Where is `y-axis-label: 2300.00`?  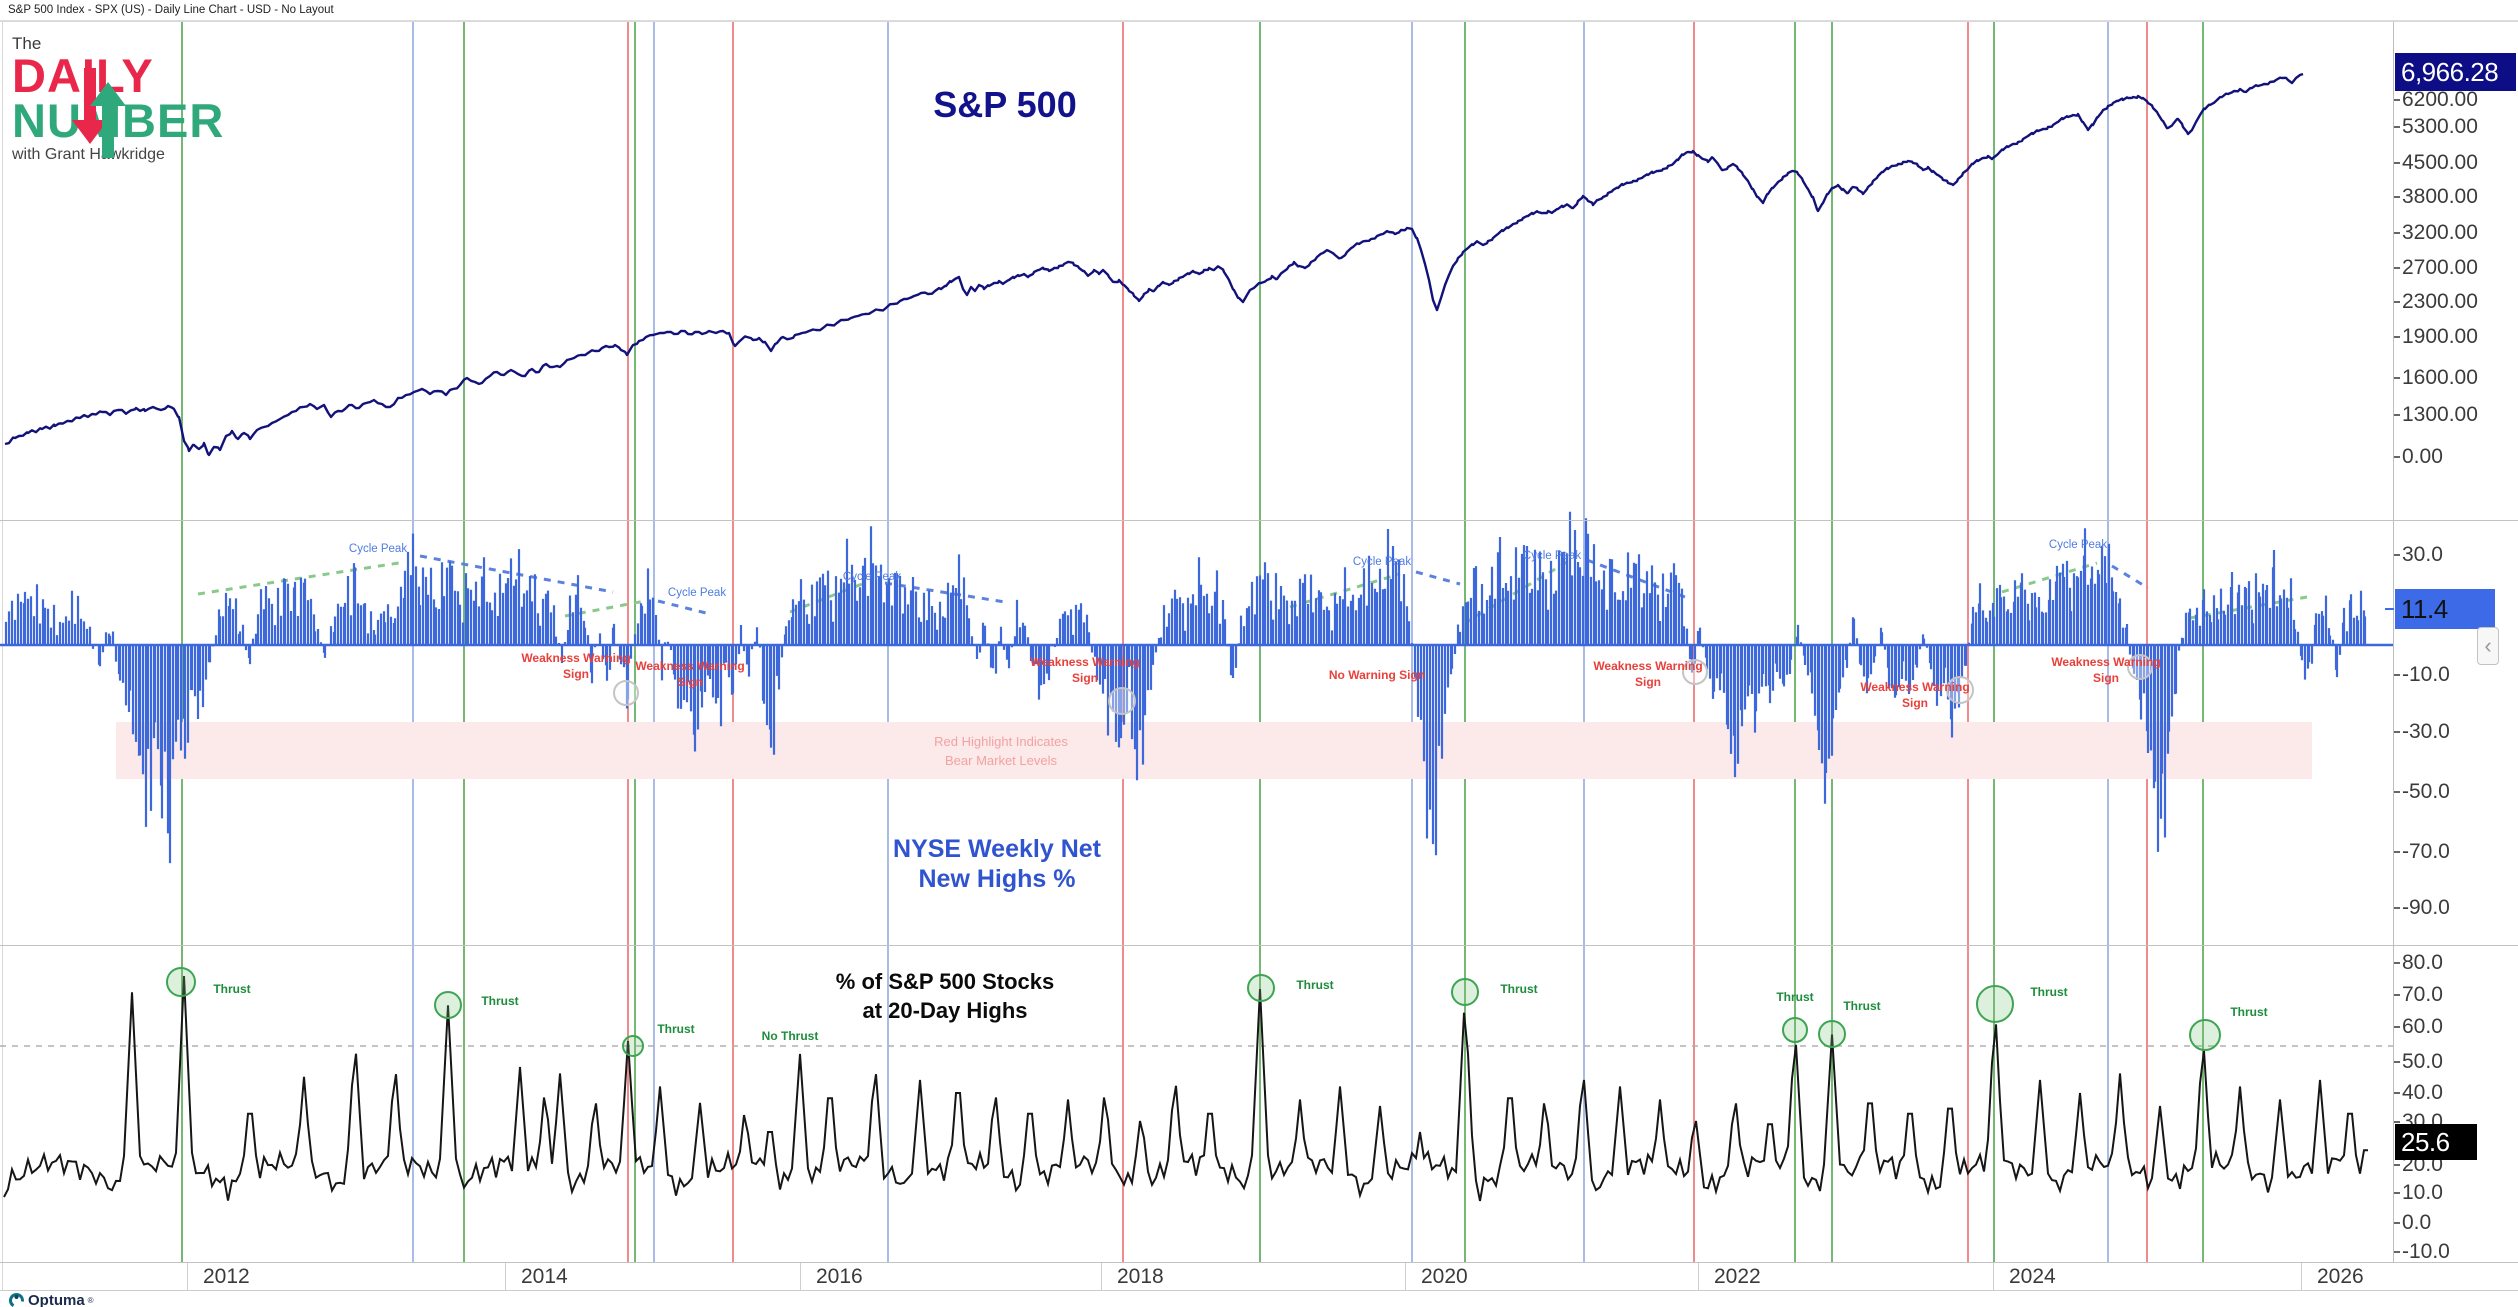 y-axis-label: 2300.00 is located at coordinates (2440, 301).